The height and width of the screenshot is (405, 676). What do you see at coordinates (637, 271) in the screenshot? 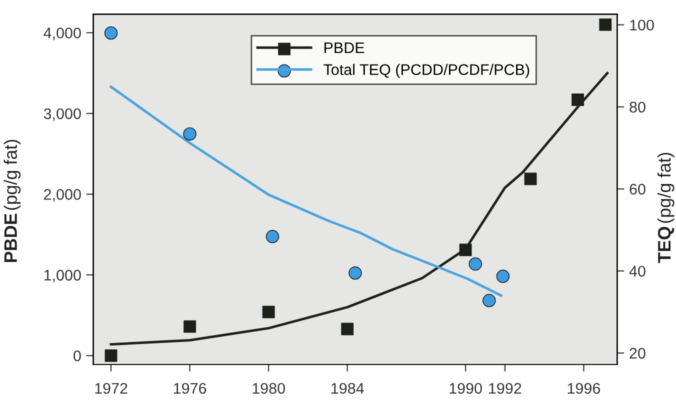
I see `y2-tick-label: 40` at bounding box center [637, 271].